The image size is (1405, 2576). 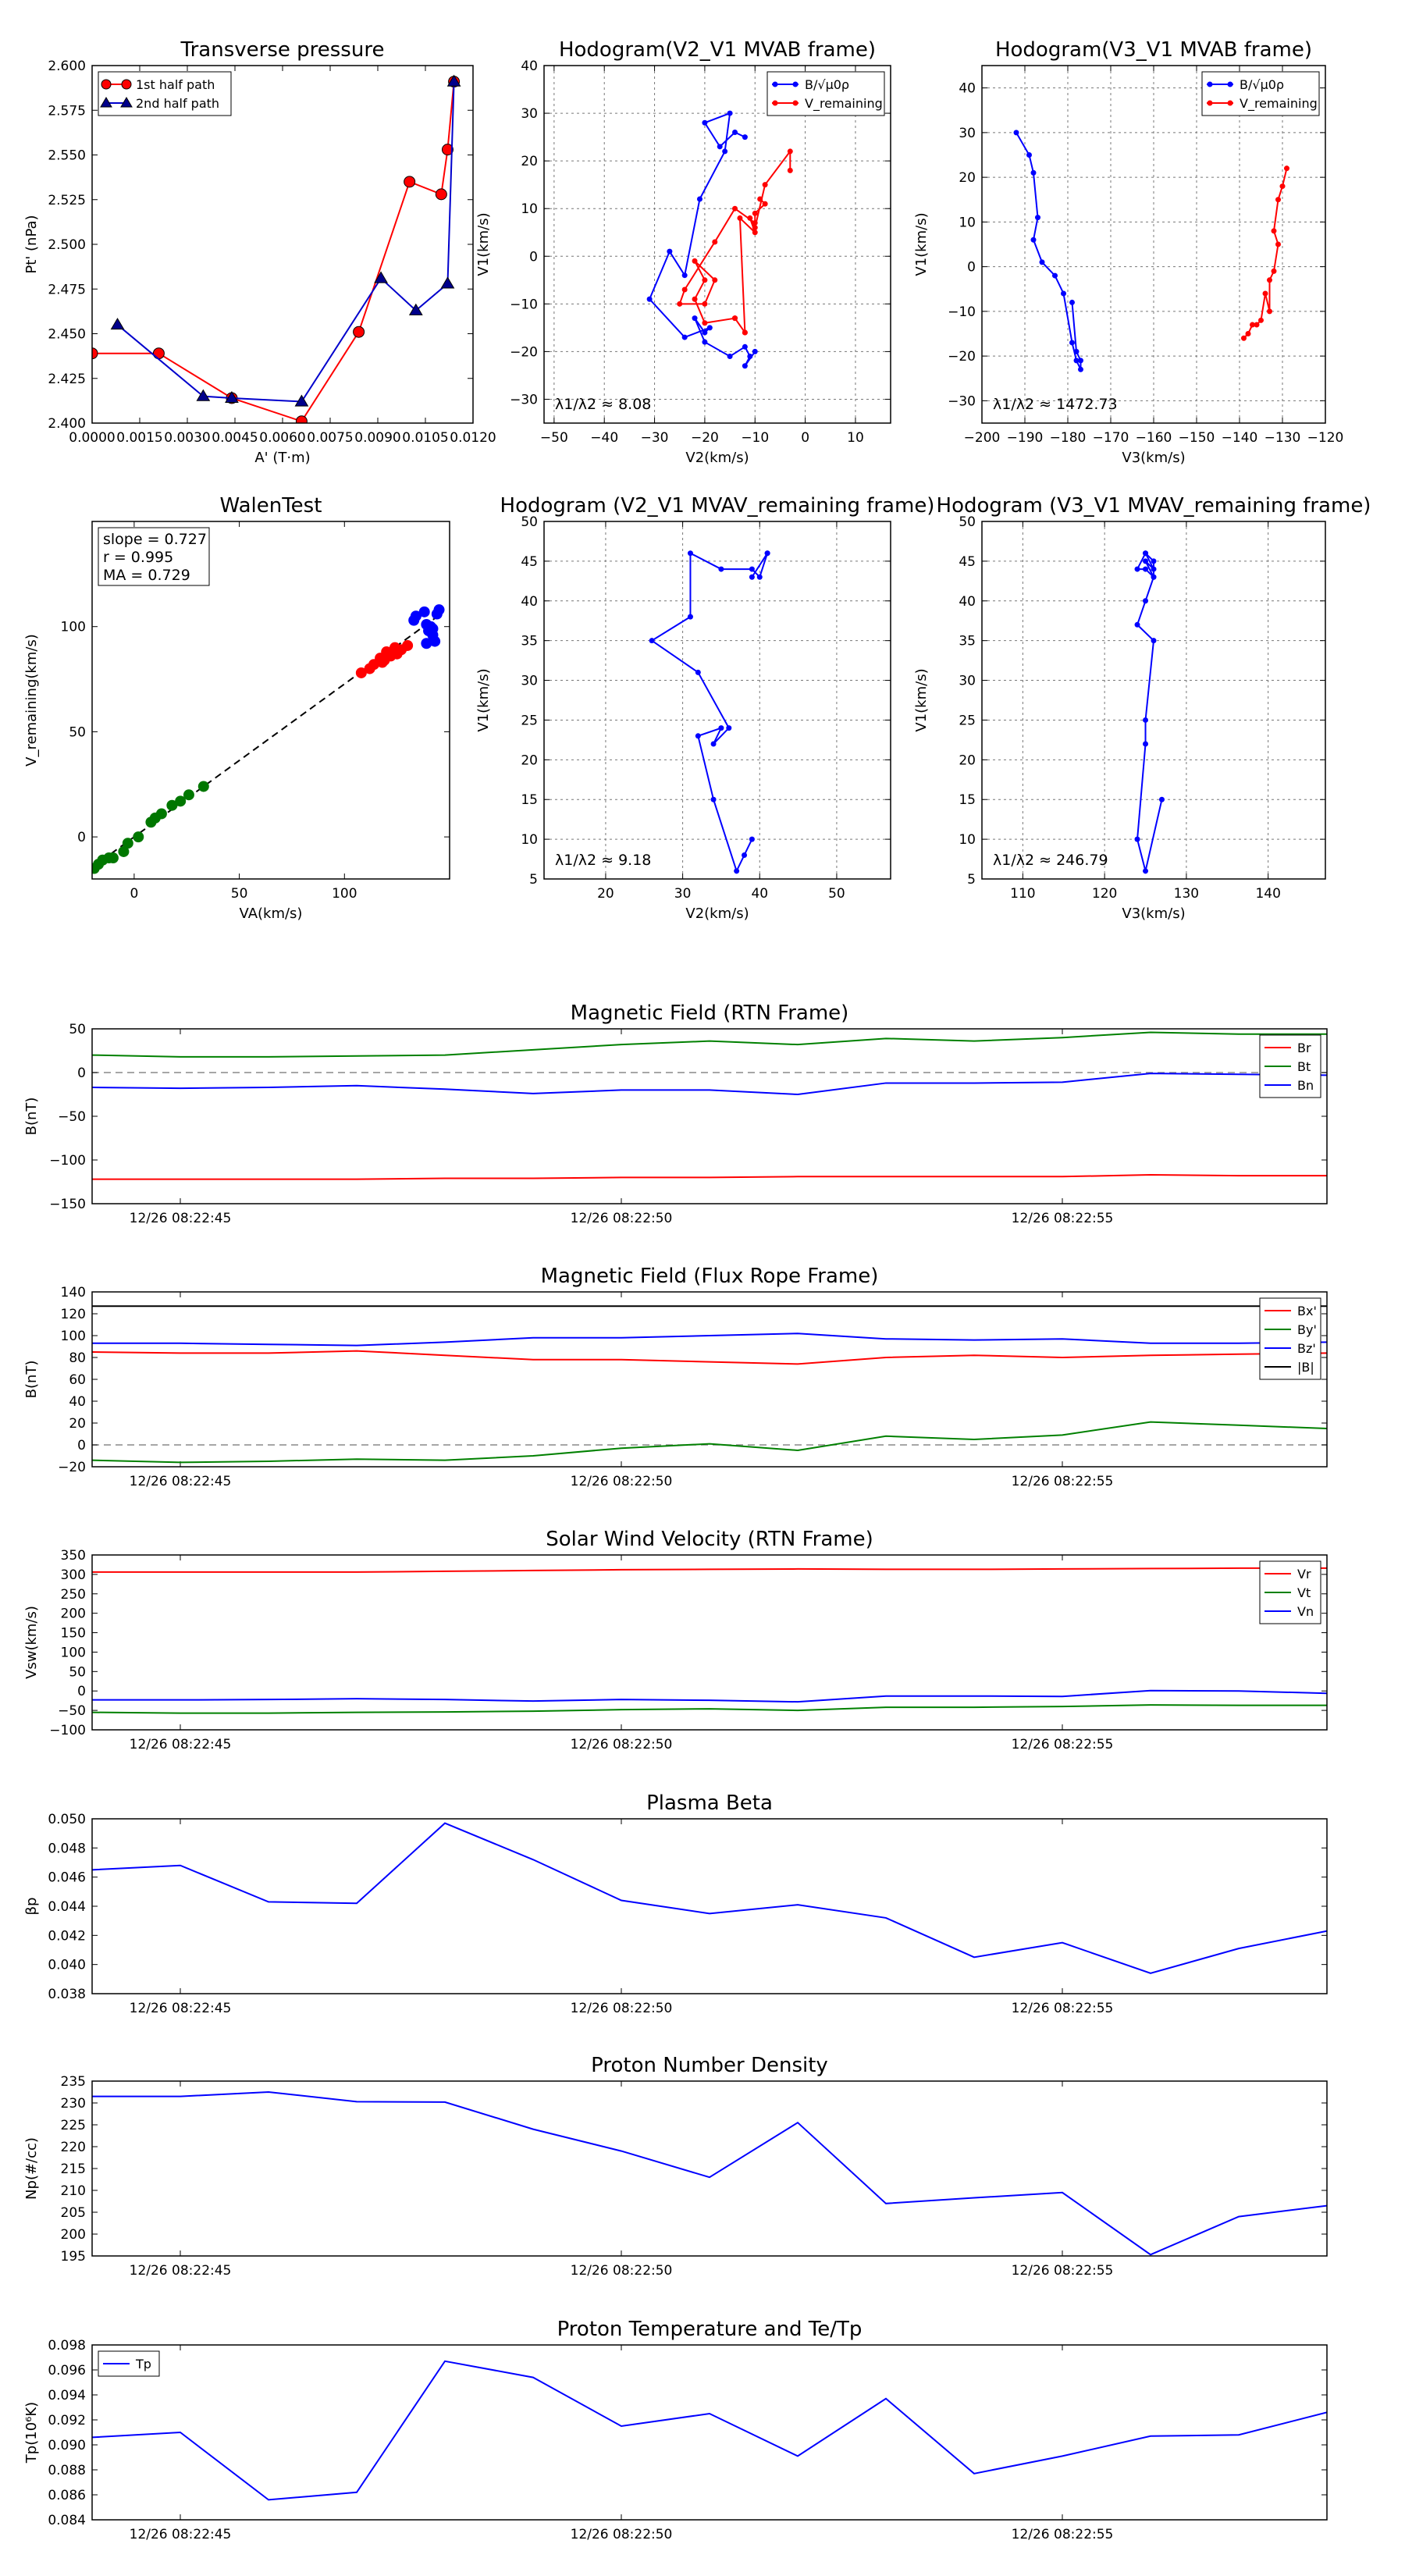 I want to click on mf_rtn-legend-label: Bn, so click(x=1305, y=1085).